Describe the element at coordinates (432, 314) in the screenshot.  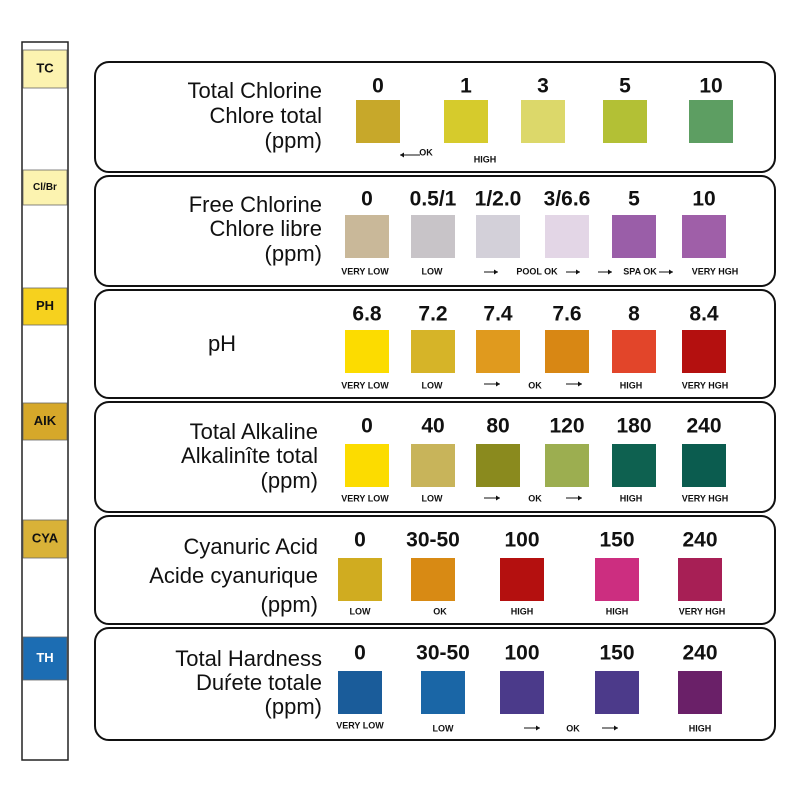
I see `swatch-value: 7.2` at that location.